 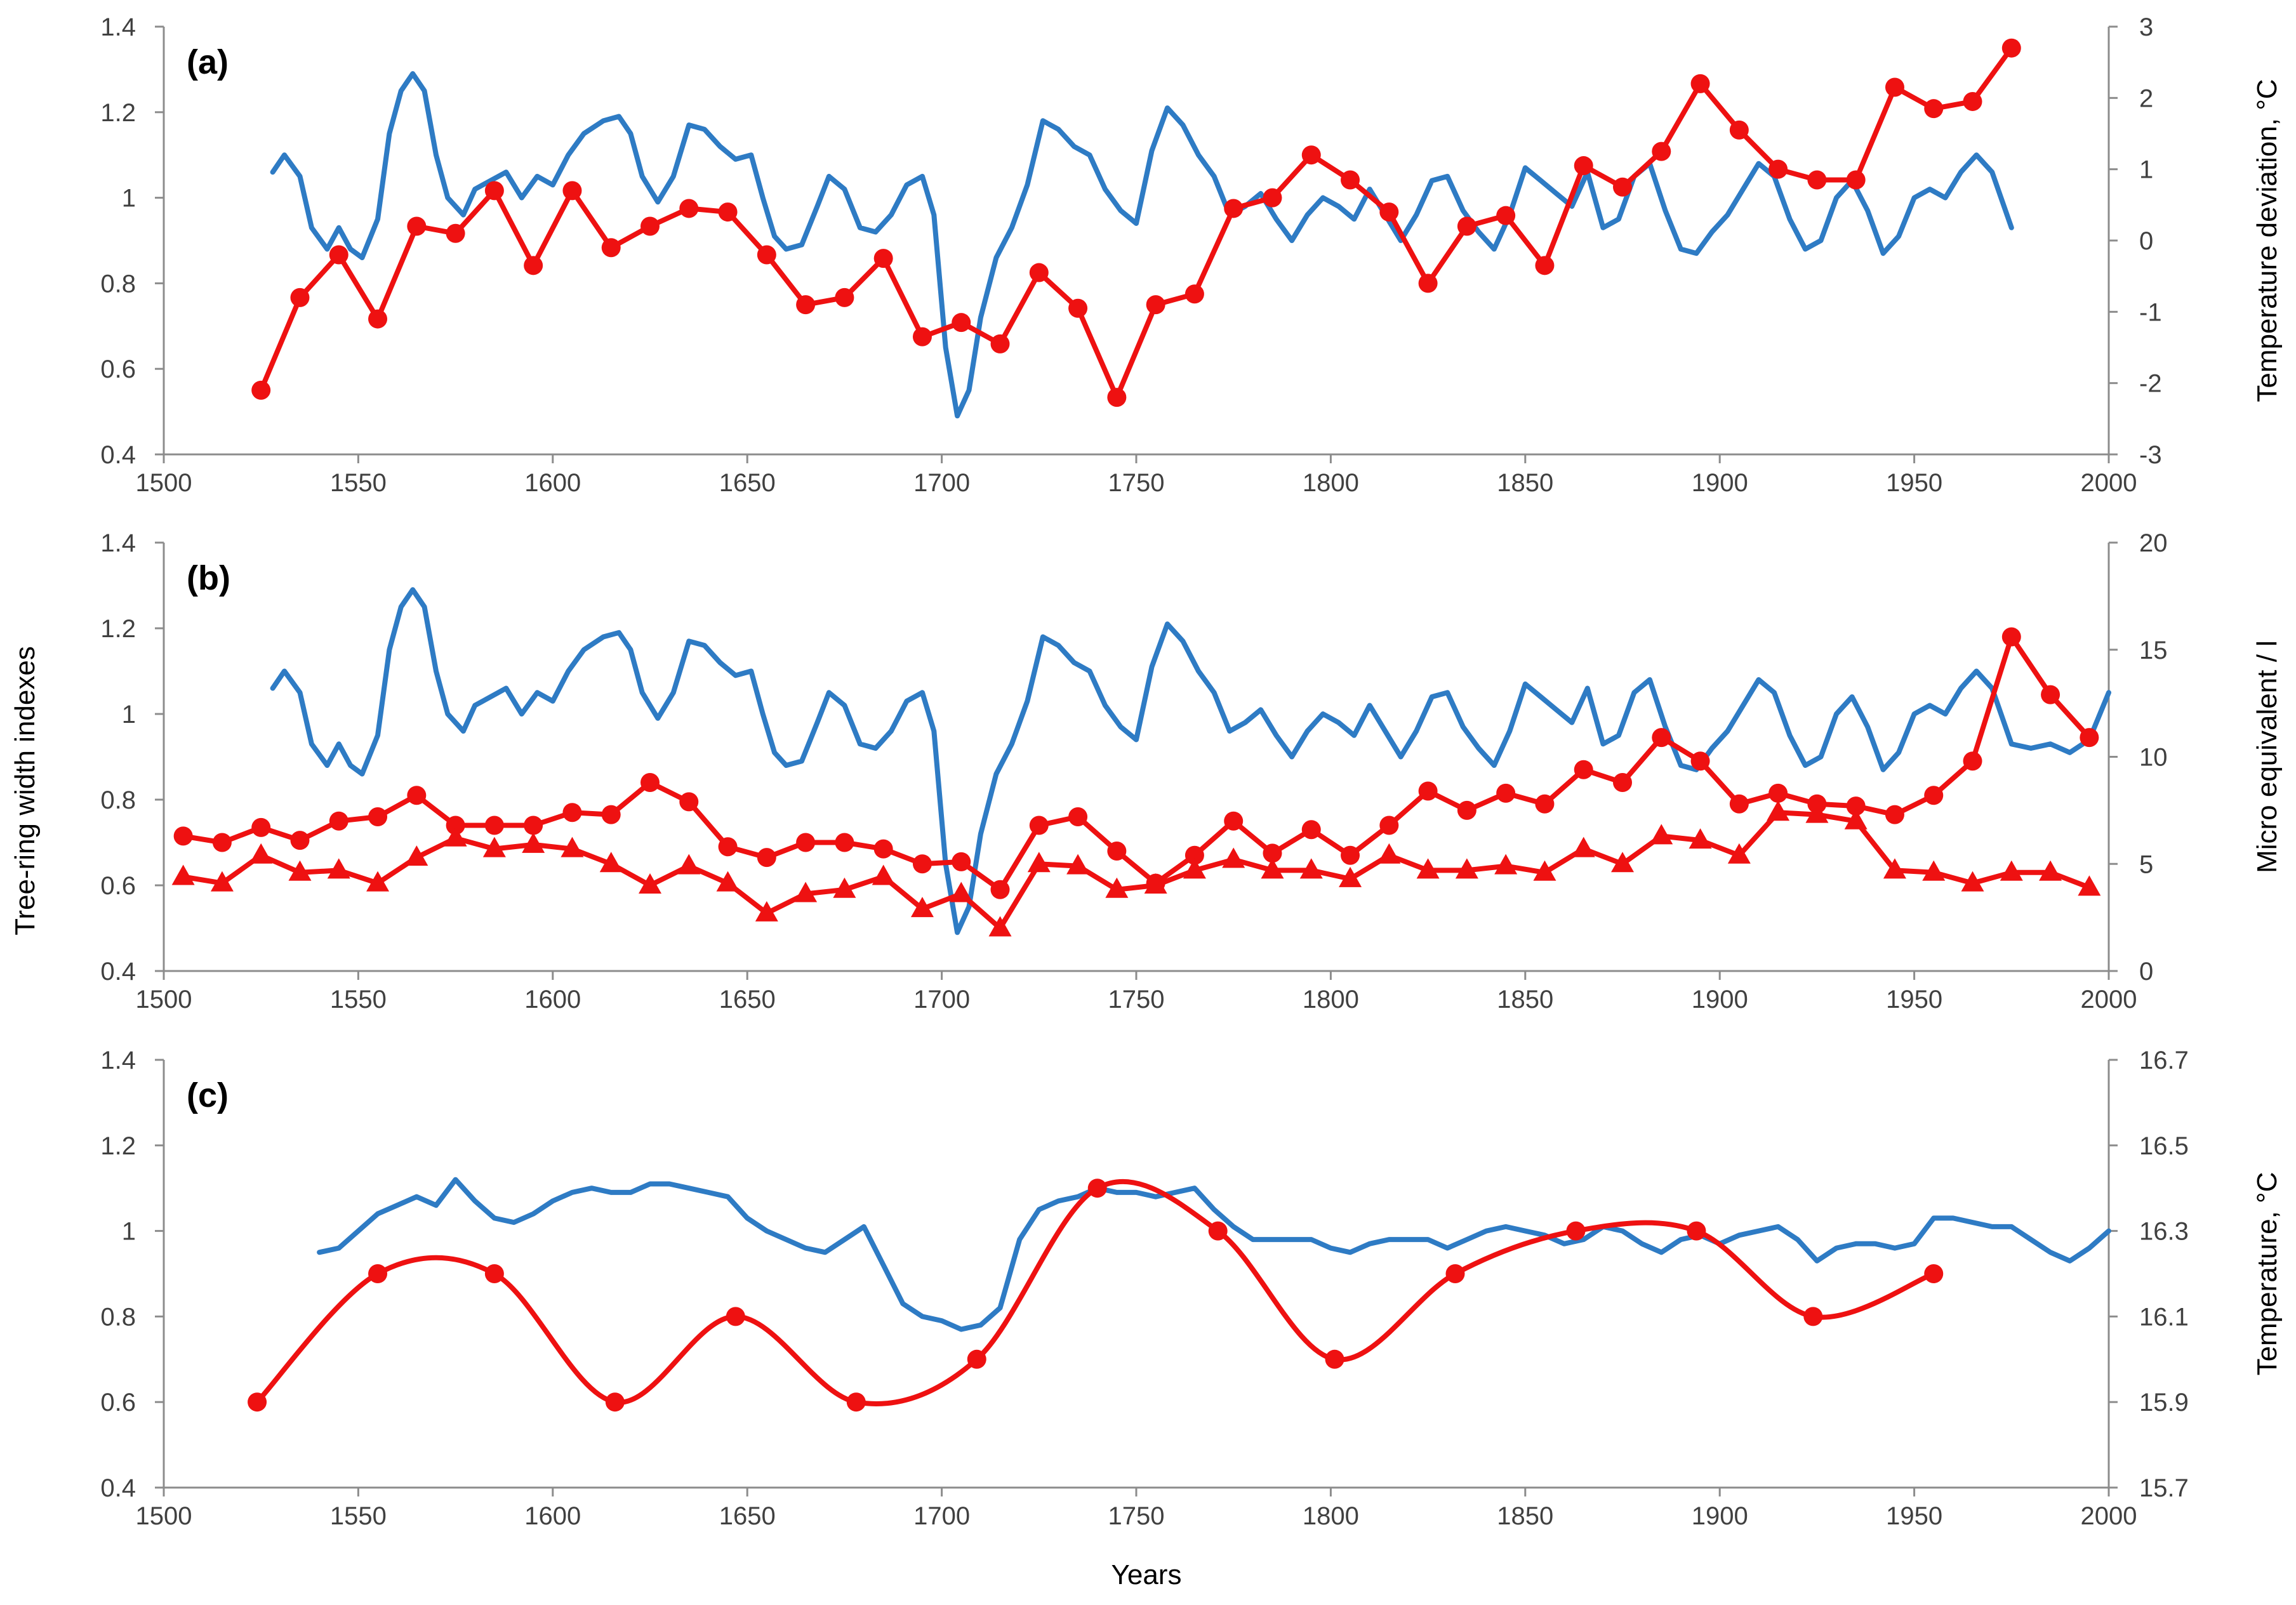 What do you see at coordinates (2164, 1403) in the screenshot?
I see `right-tick-label: 15.9` at bounding box center [2164, 1403].